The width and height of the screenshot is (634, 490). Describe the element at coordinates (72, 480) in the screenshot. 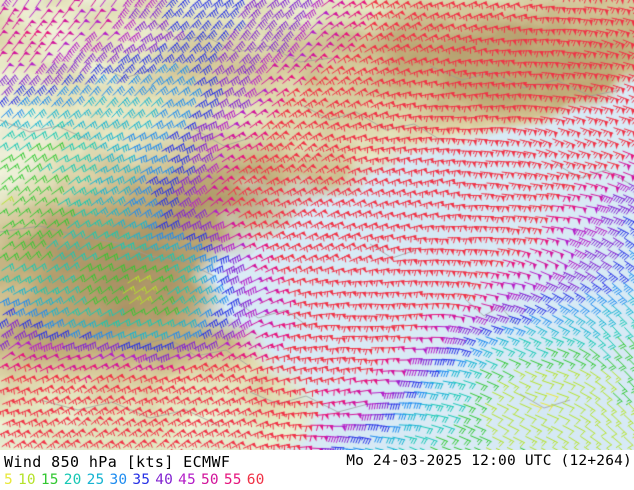

I see `scale-stop-20: 20` at that location.